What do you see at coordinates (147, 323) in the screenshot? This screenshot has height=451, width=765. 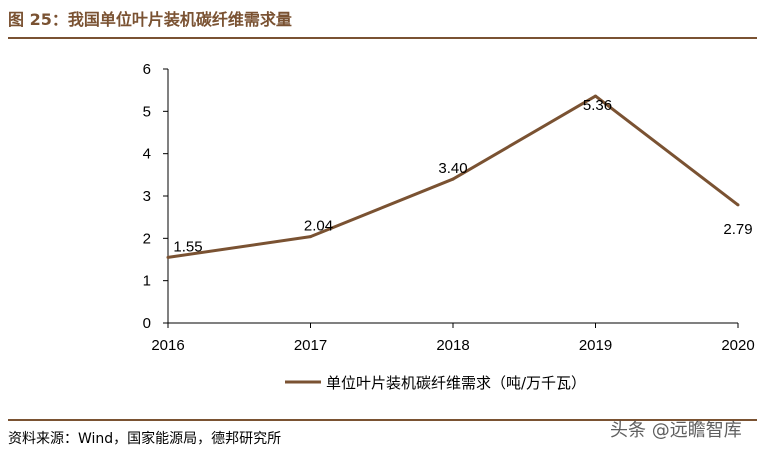 I see `y-tick-label: 0` at bounding box center [147, 323].